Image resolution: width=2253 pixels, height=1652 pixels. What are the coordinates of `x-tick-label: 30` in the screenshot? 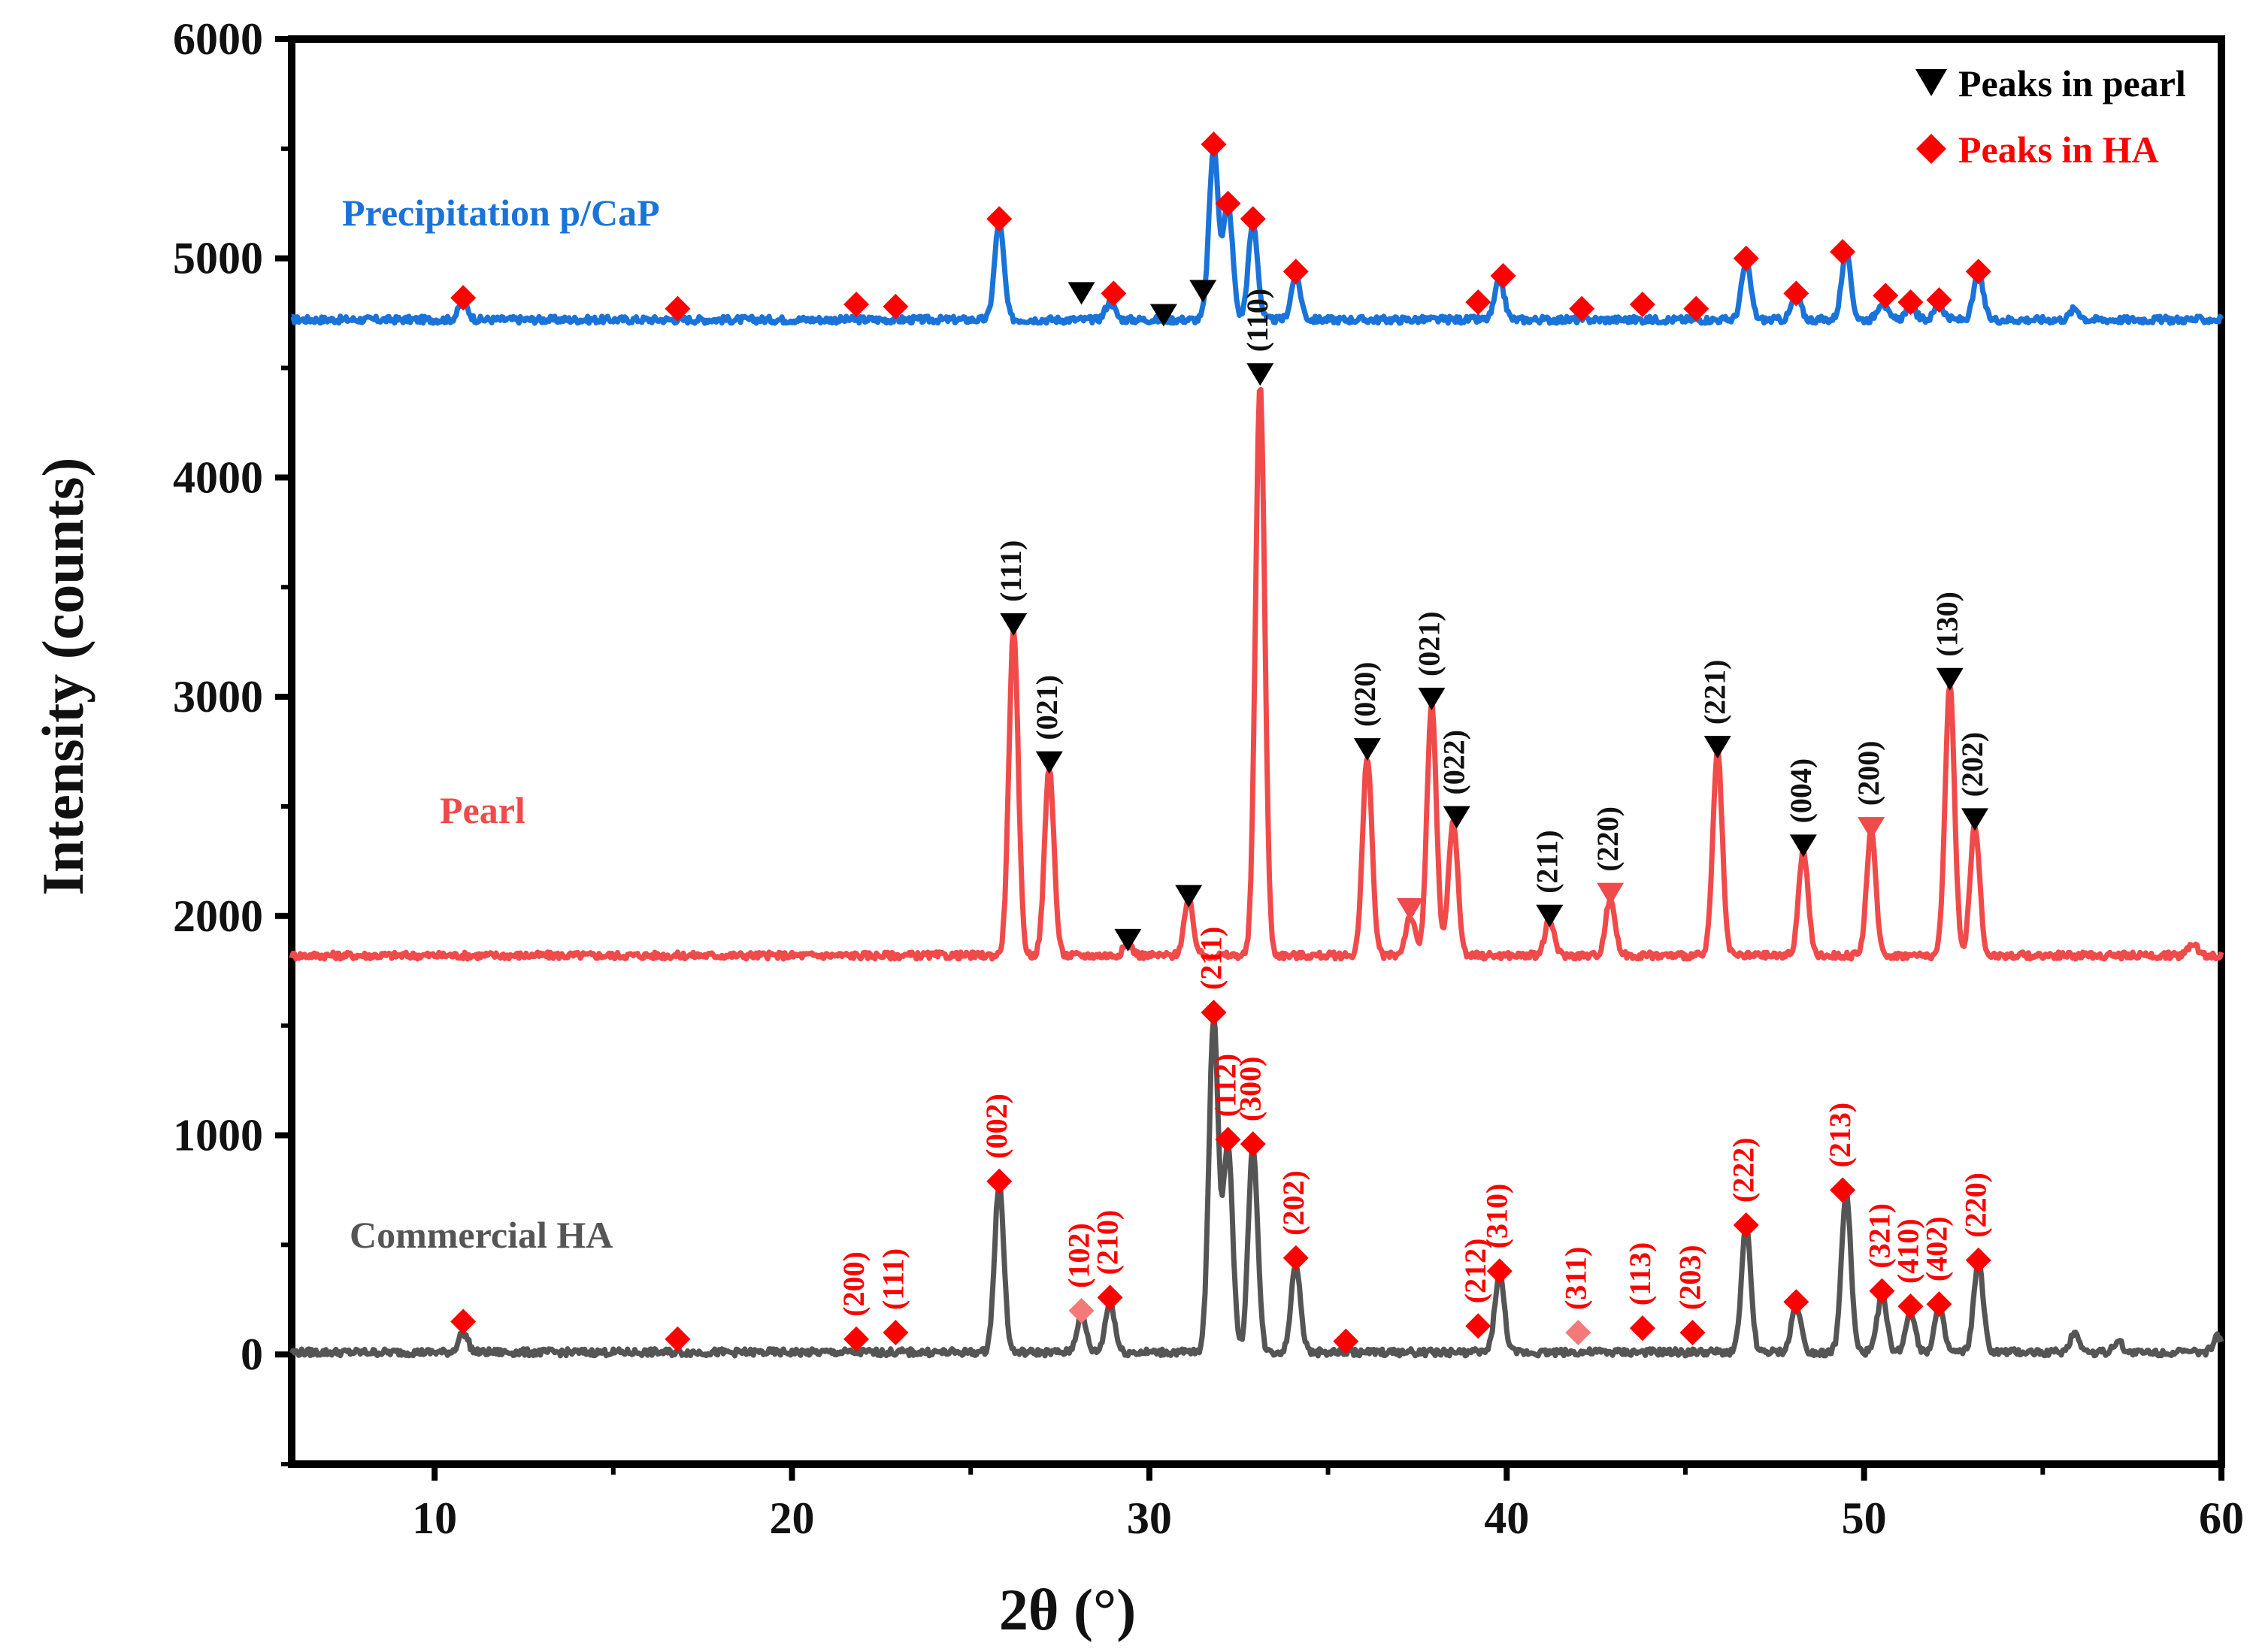 It's located at (1149, 1518).